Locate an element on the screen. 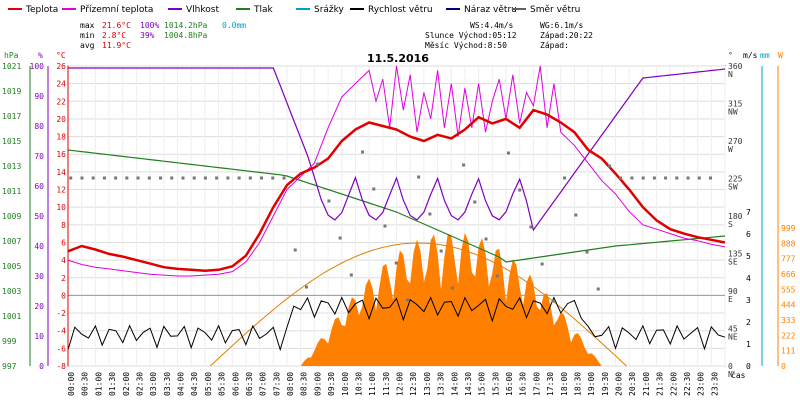  x-tick-label: 04:00 is located at coordinates (181, 384).